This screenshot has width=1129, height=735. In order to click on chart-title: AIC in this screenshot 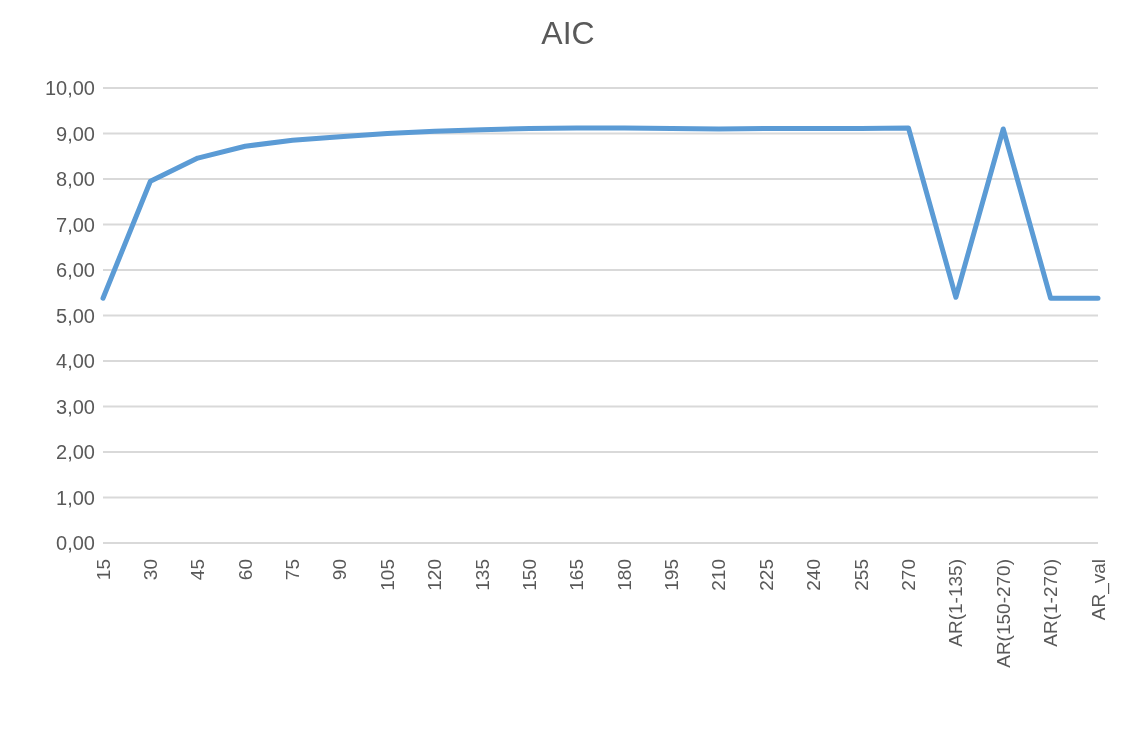, I will do `click(568, 33)`.